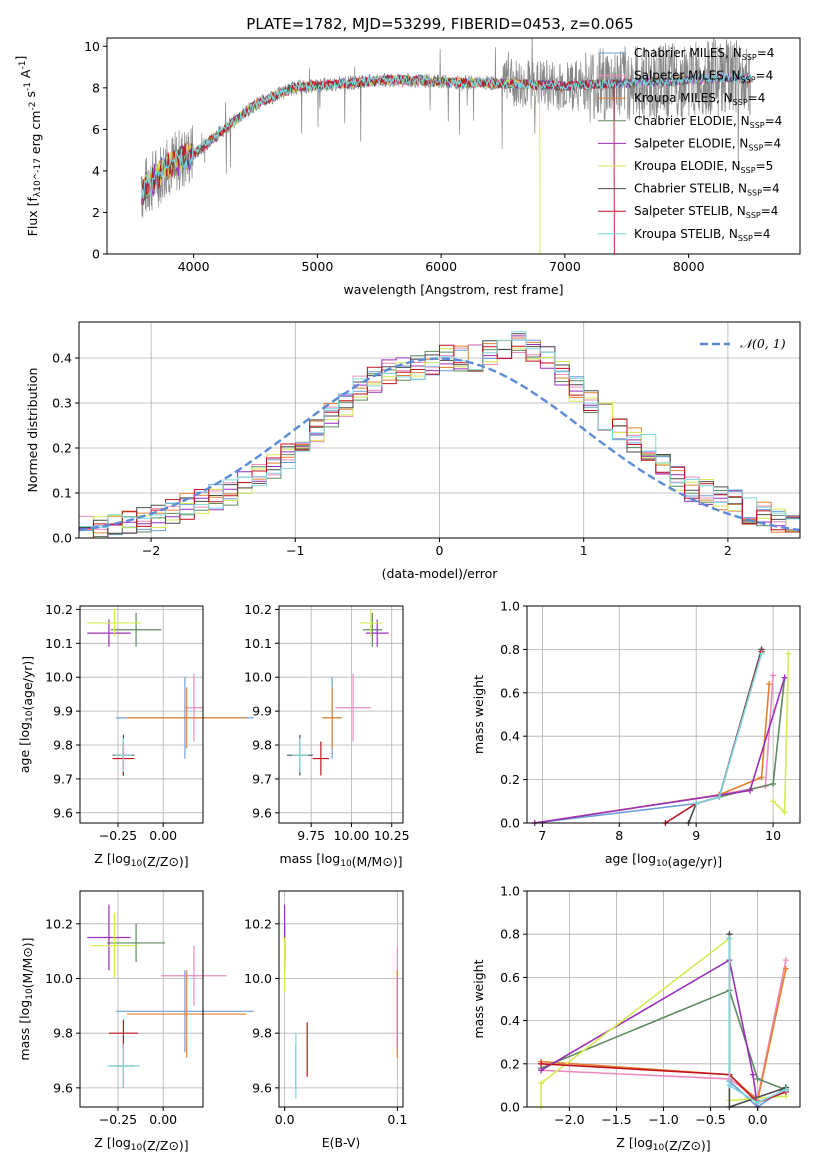 This screenshot has width=819, height=1170. I want to click on legend-gaussian-label: 𝒩(0, 1), so click(763, 343).